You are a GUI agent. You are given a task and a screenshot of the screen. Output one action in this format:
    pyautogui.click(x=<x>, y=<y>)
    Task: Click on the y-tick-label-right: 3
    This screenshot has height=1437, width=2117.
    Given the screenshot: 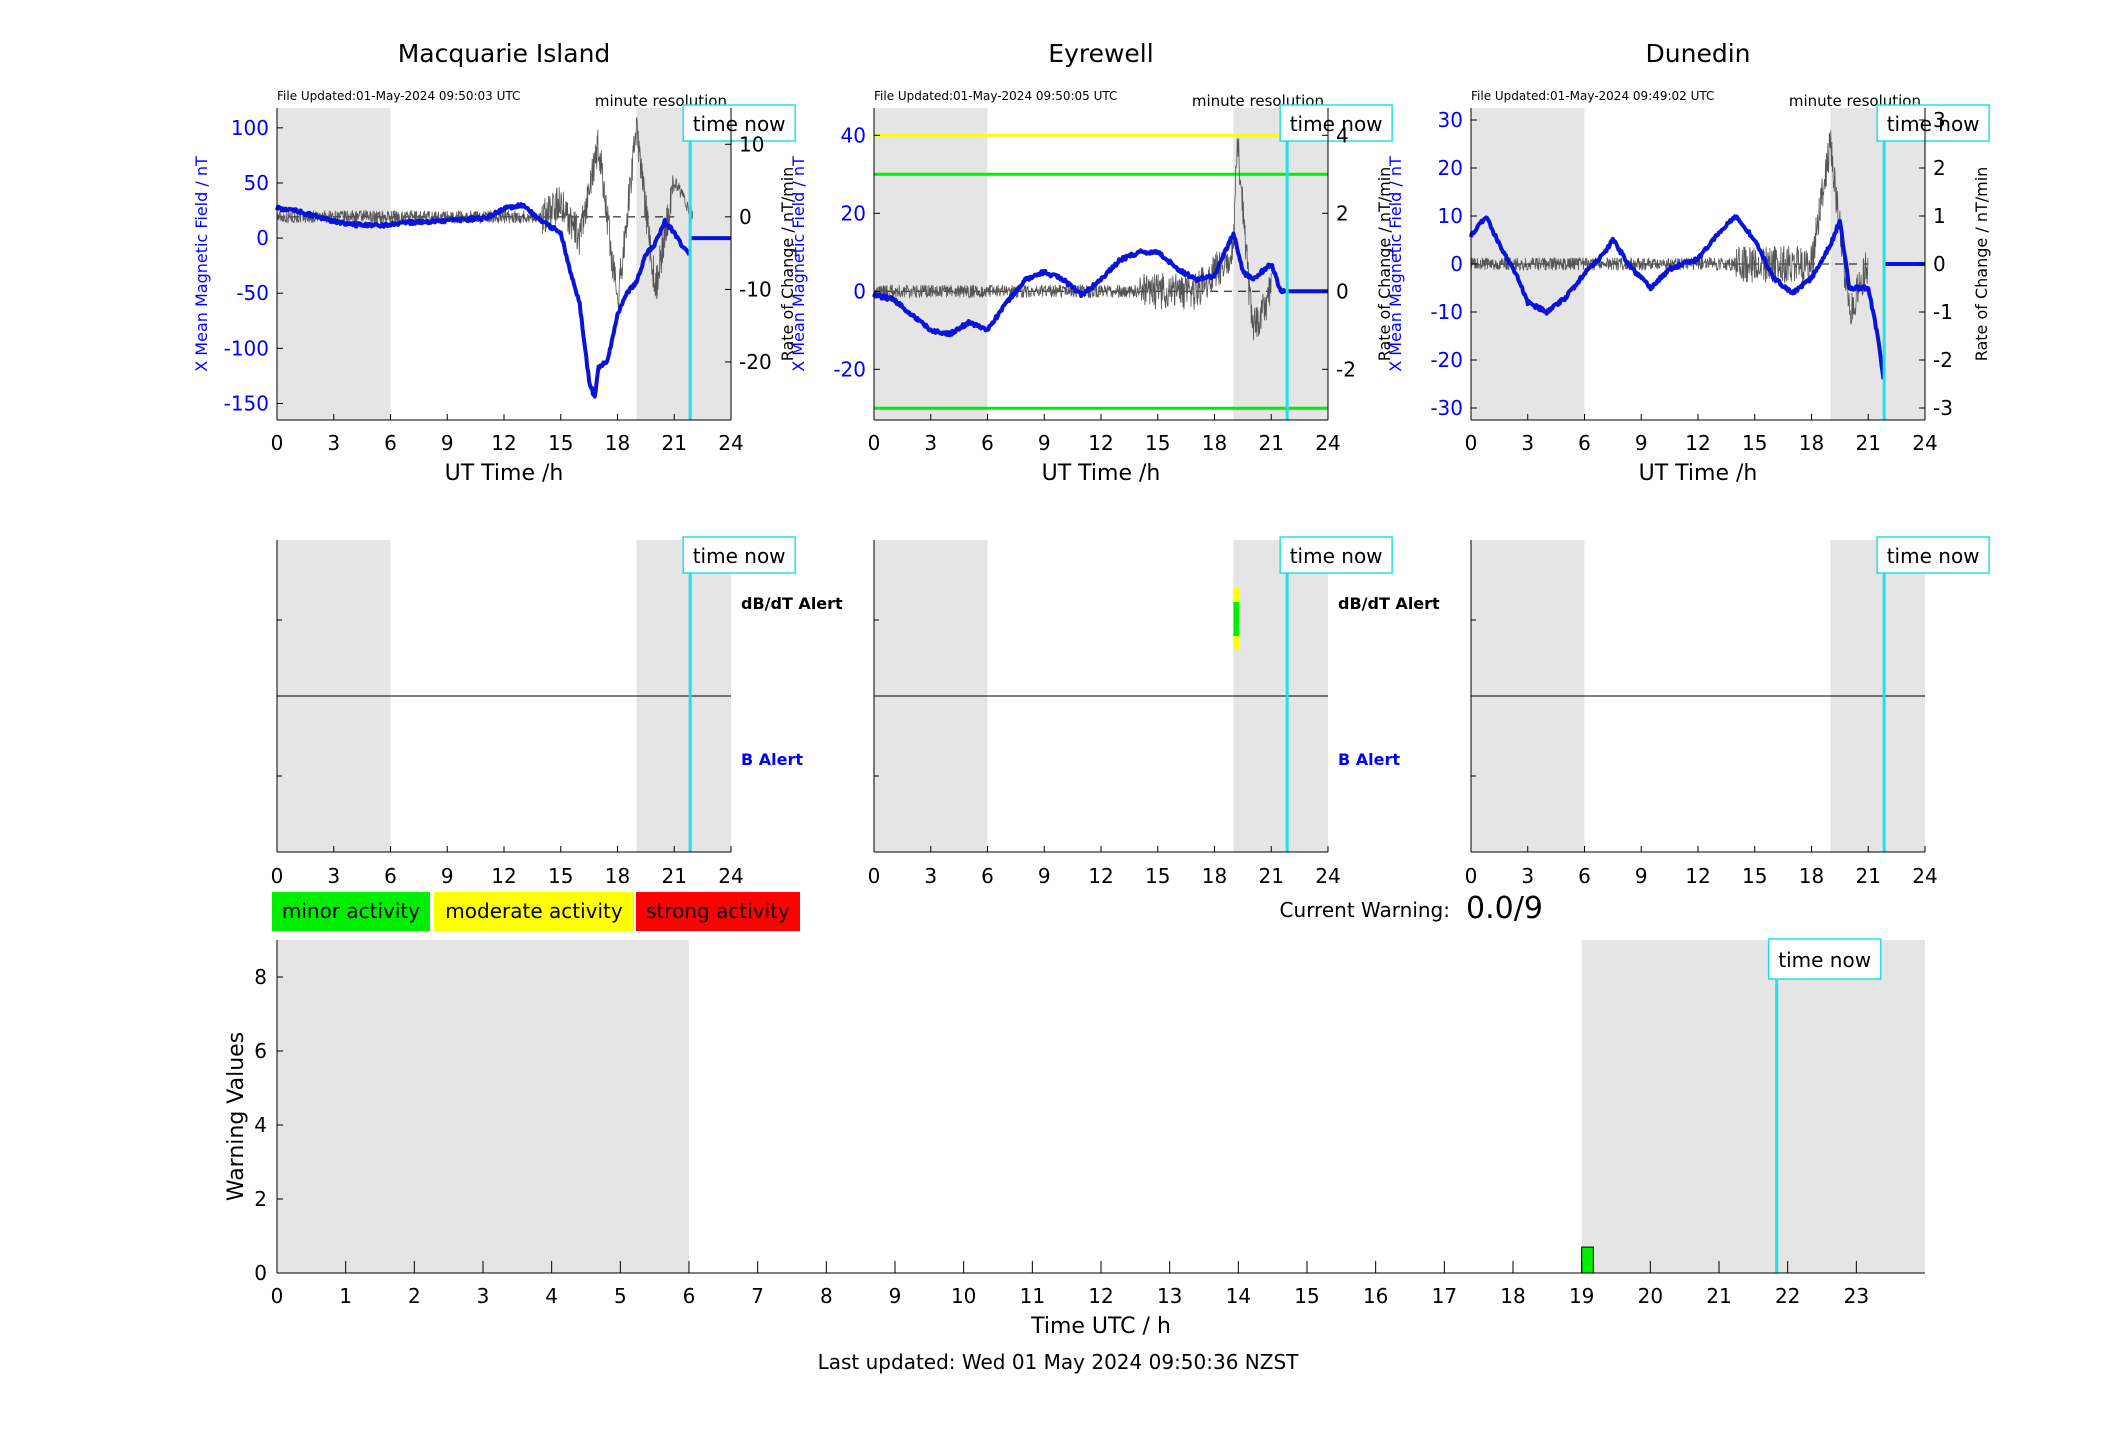 What is the action you would take?
    pyautogui.click(x=1939, y=120)
    